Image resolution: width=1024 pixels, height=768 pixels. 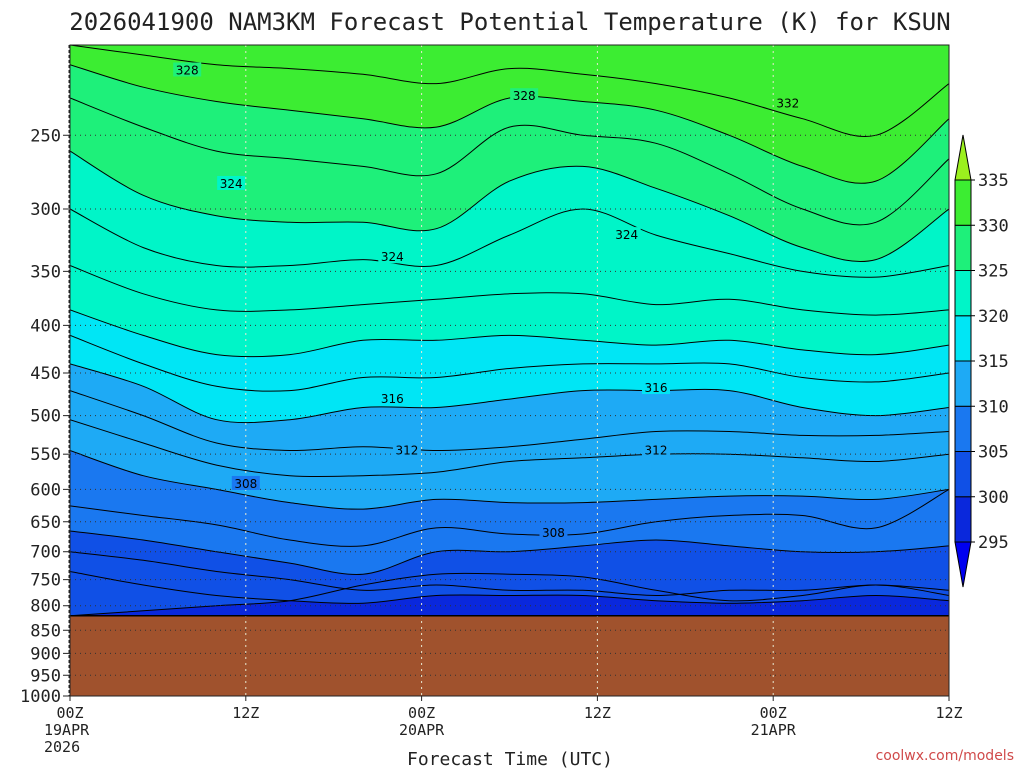 What do you see at coordinates (45, 455) in the screenshot?
I see `y-tick-label: 550` at bounding box center [45, 455].